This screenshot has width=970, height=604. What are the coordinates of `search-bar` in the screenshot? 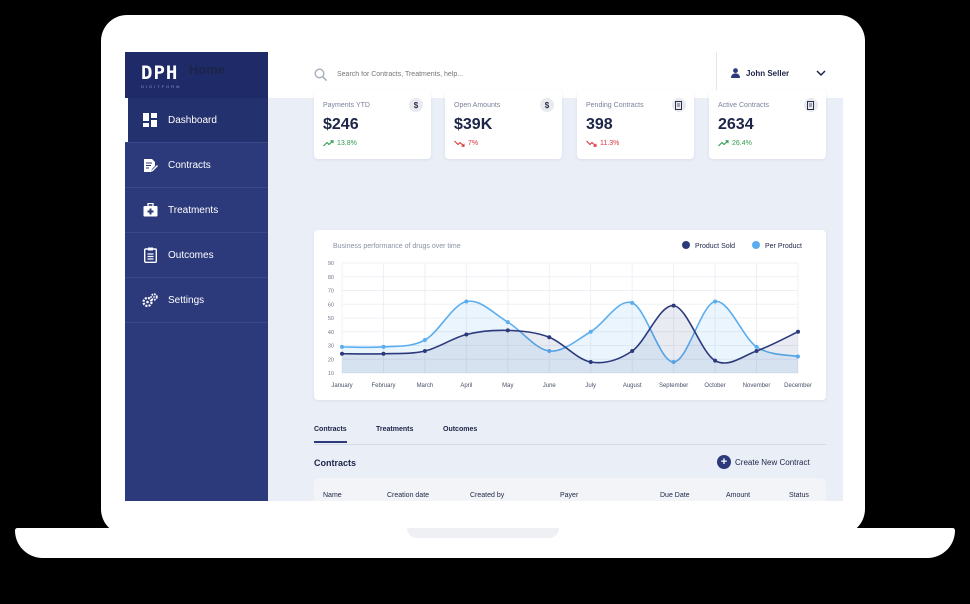 It's located at (426, 74).